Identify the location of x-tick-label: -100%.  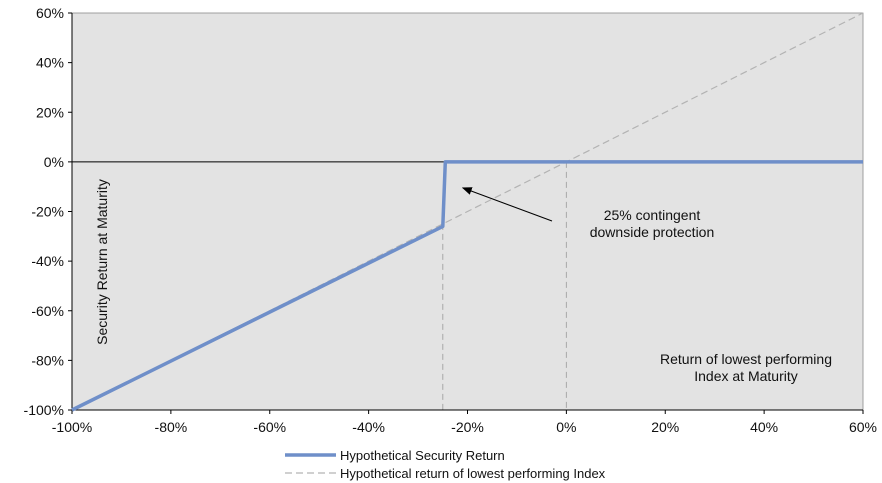
(72, 427).